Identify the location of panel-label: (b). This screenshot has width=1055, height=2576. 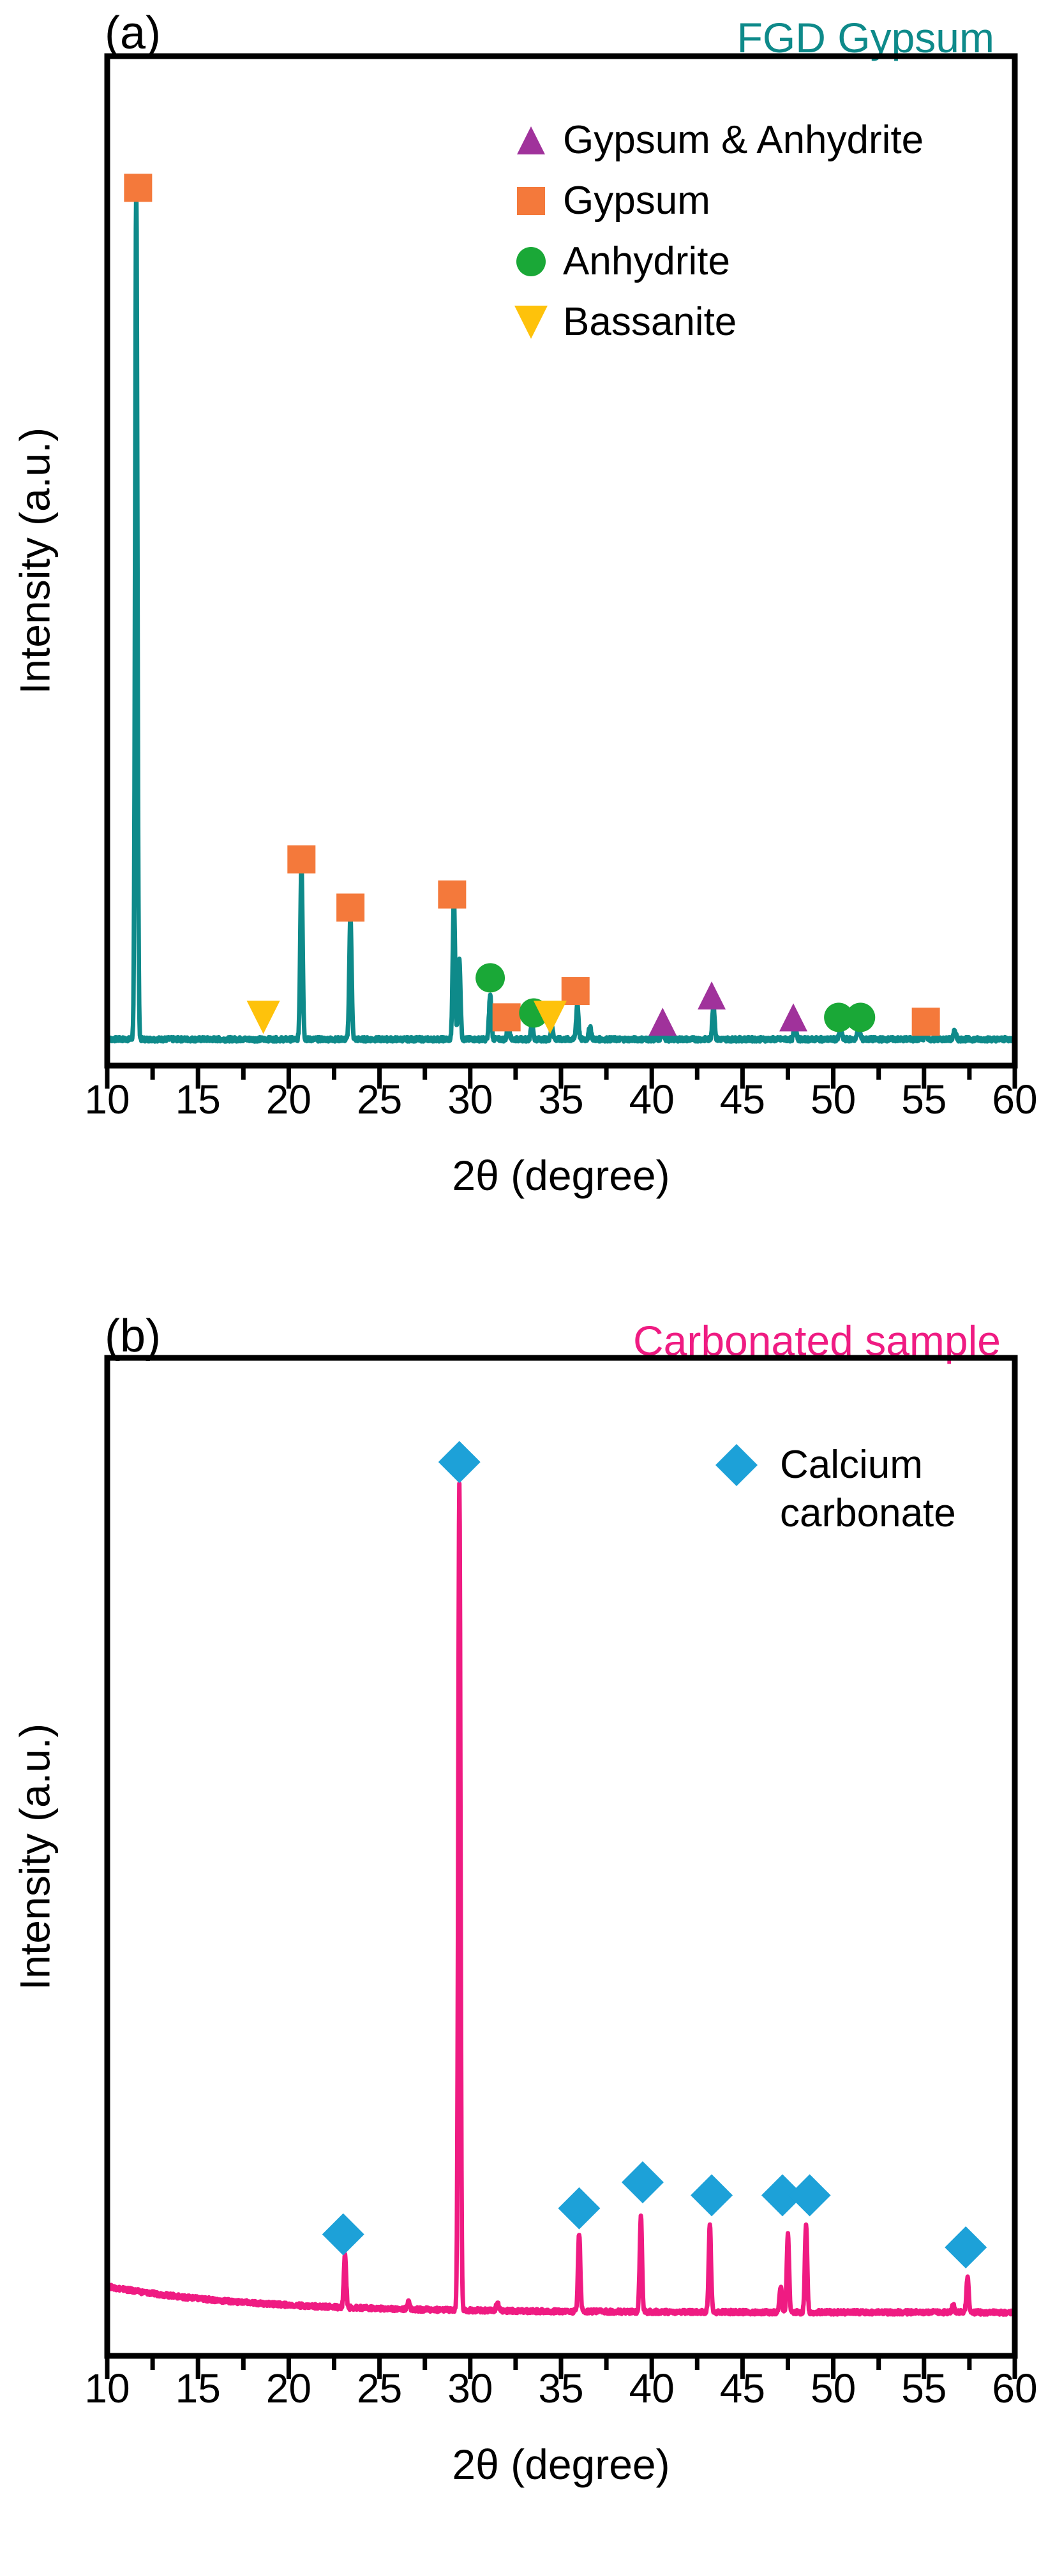
(133, 1336).